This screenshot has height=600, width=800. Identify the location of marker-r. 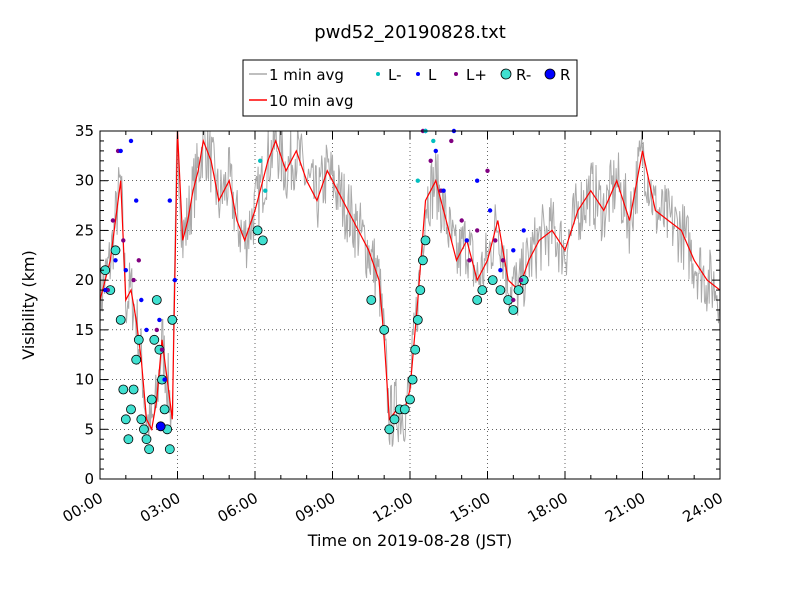
(160, 426).